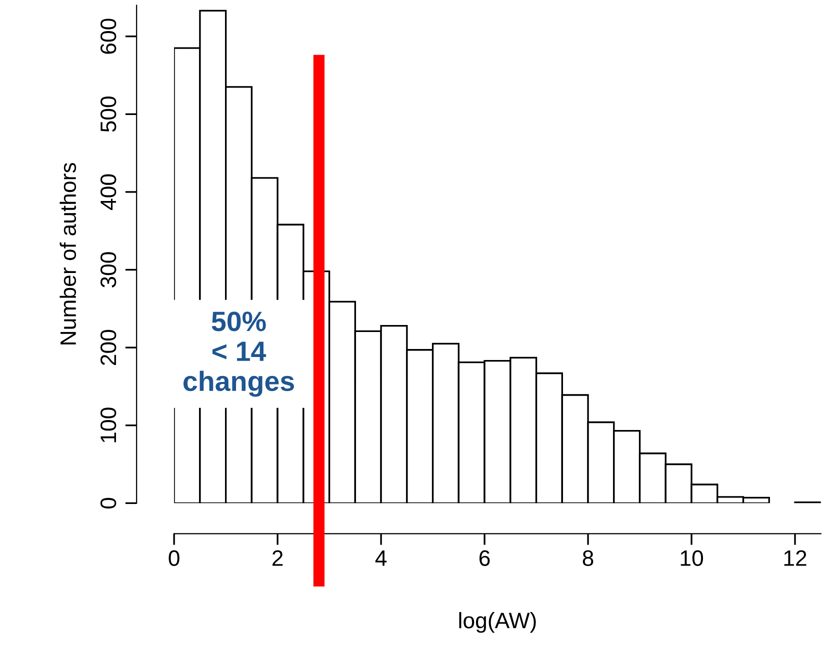 Image resolution: width=825 pixels, height=656 pixels. Describe the element at coordinates (277, 558) in the screenshot. I see `x-tick-label: 2` at that location.